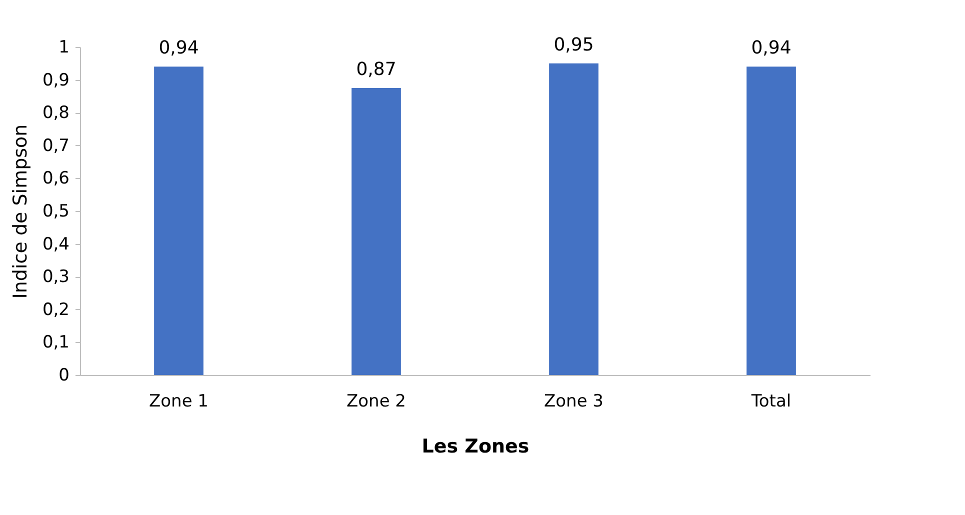 This screenshot has height=515, width=965. What do you see at coordinates (771, 402) in the screenshot?
I see `x-tick-label: Total` at bounding box center [771, 402].